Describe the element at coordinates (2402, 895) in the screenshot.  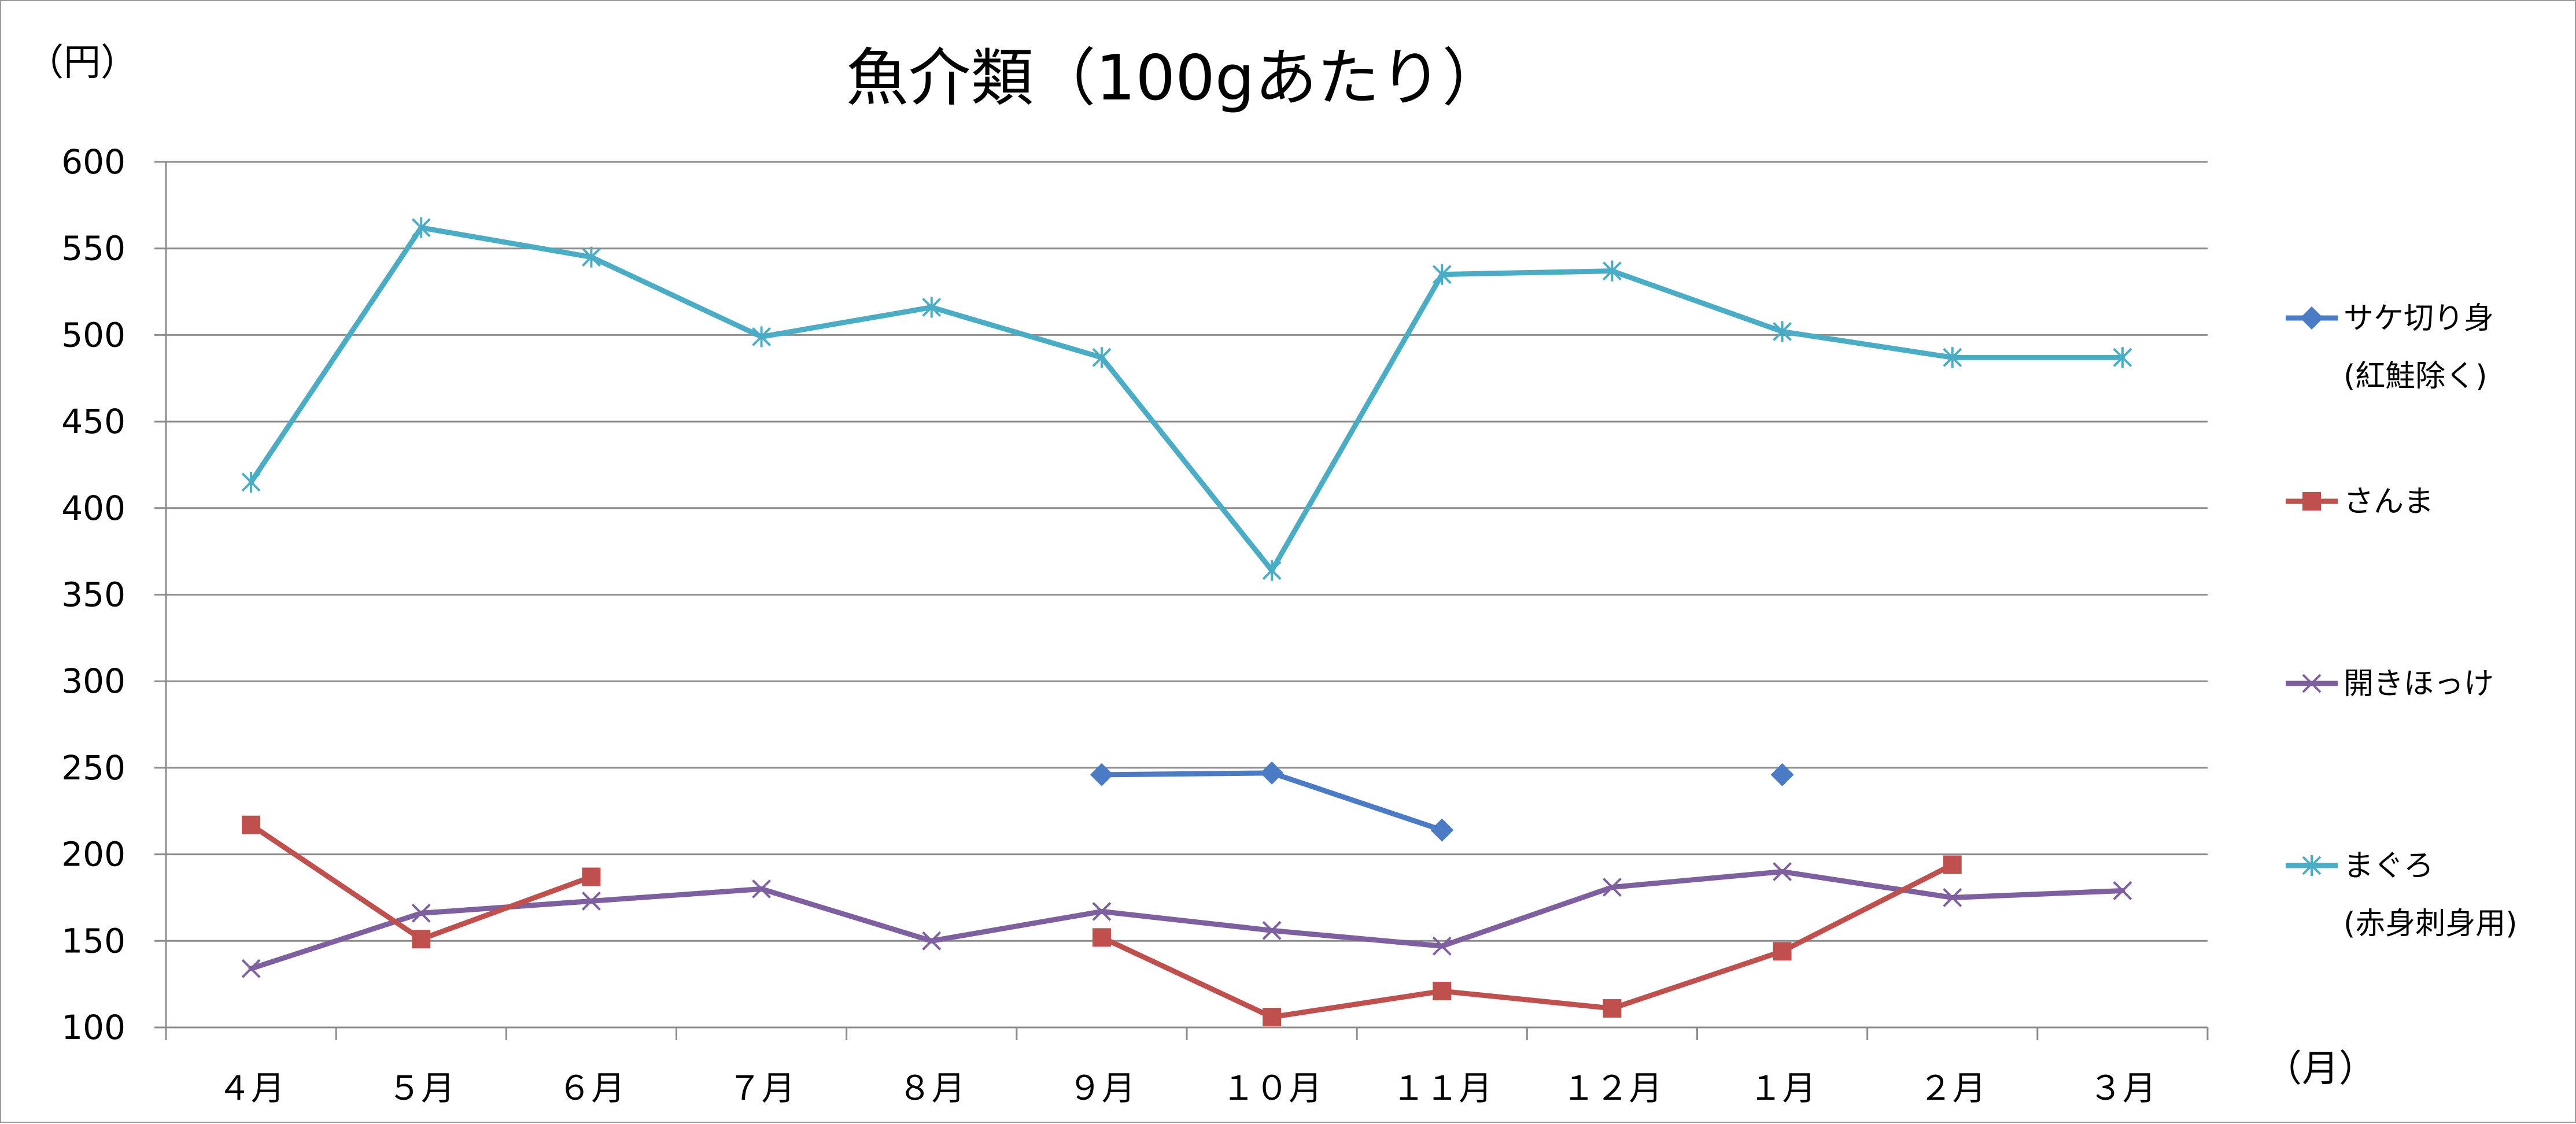
I see `legend-entry-3: まぐろ (赤身刺身用)` at that location.